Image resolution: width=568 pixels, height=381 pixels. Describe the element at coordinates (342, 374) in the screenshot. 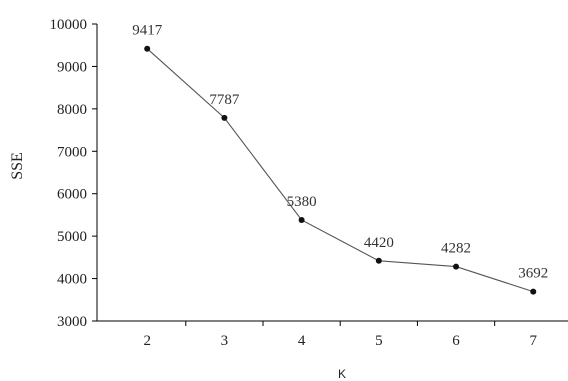

I see `x-axis-title: K` at that location.